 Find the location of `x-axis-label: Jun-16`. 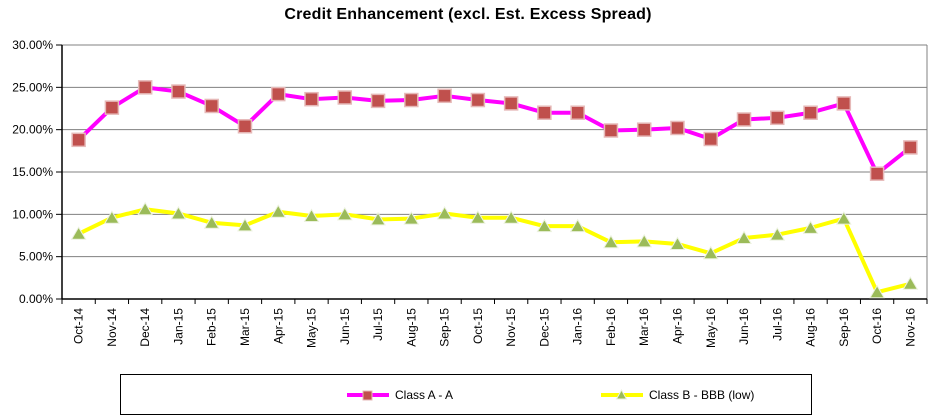

x-axis-label: Jun-16 is located at coordinates (744, 326).